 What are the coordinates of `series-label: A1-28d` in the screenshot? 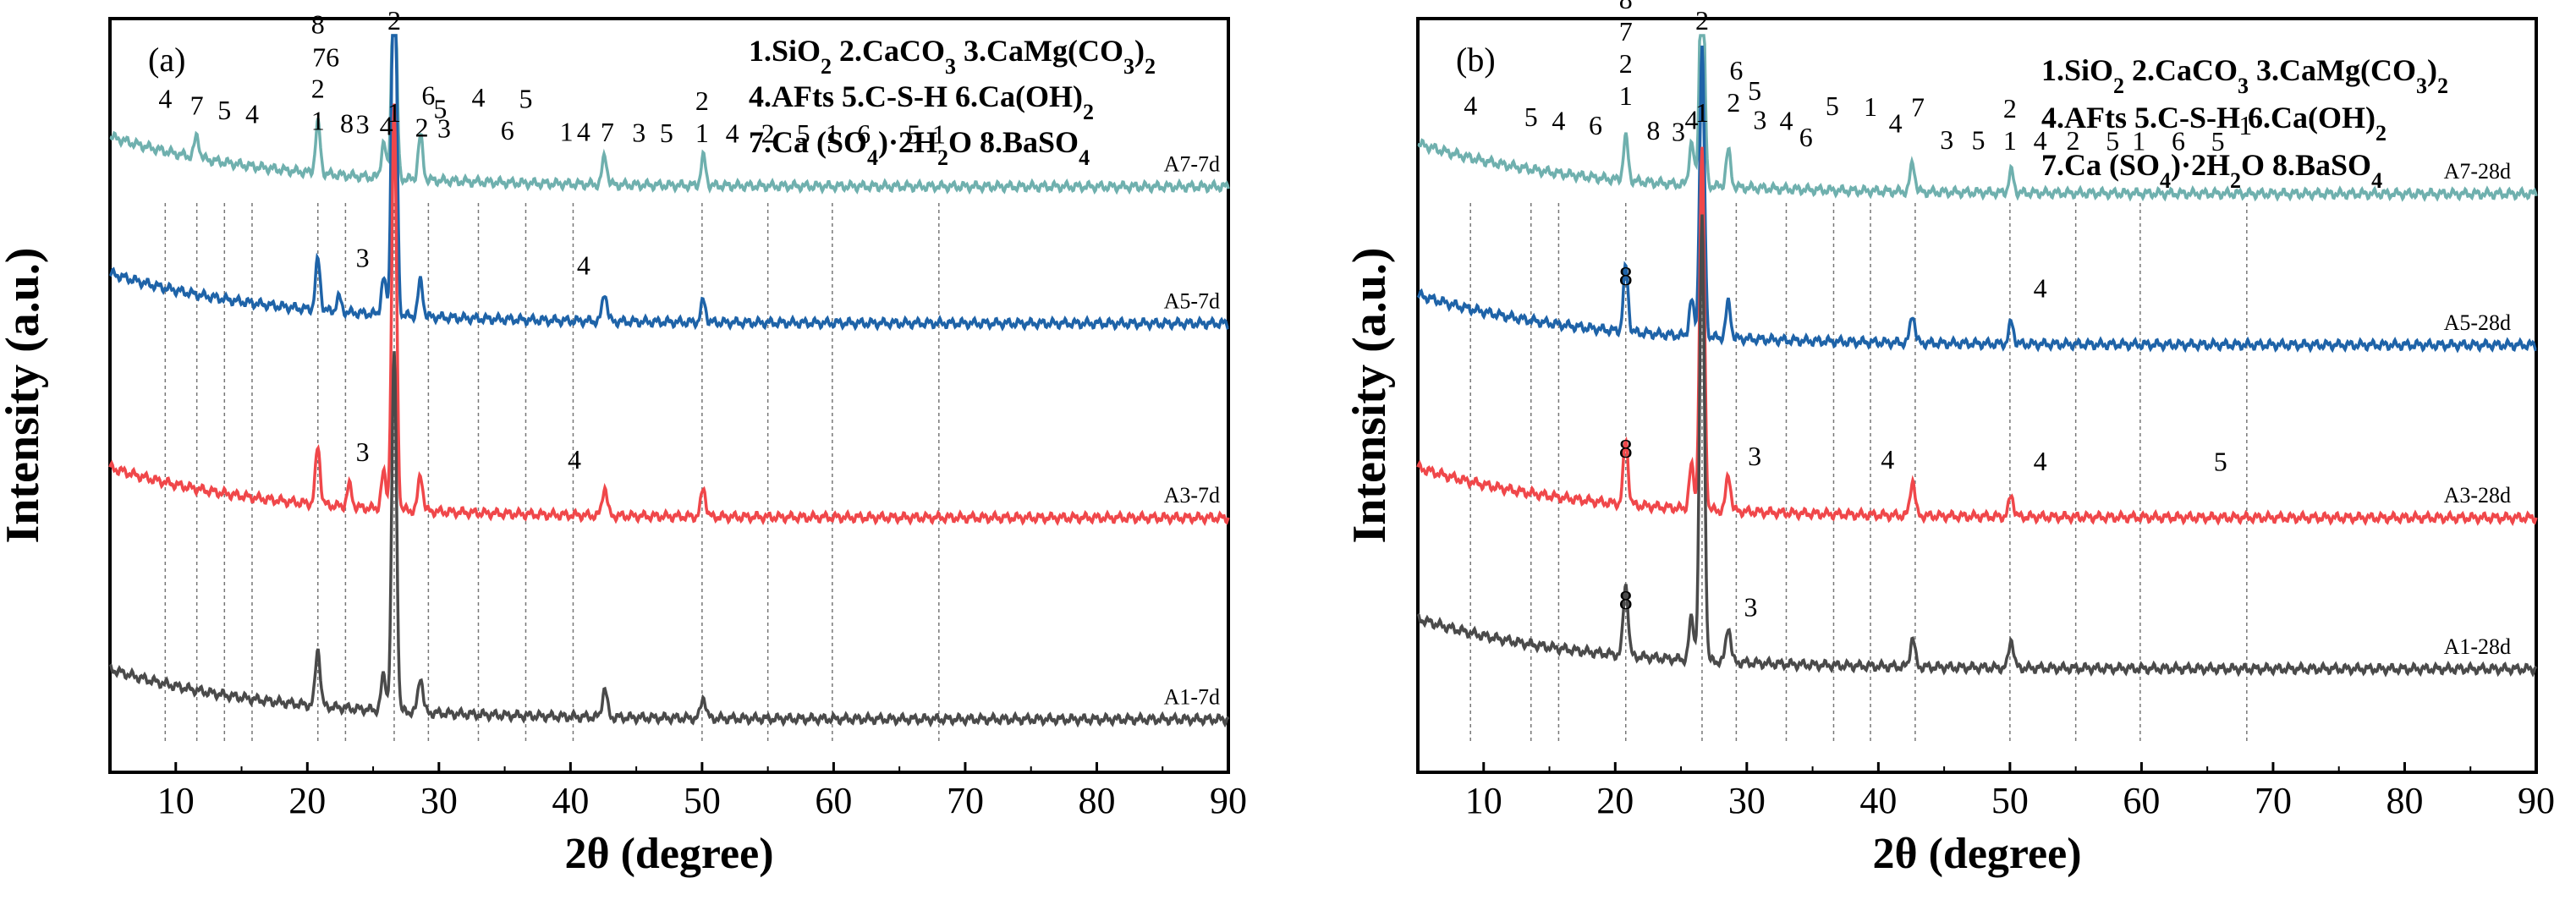 It's located at (2478, 646).